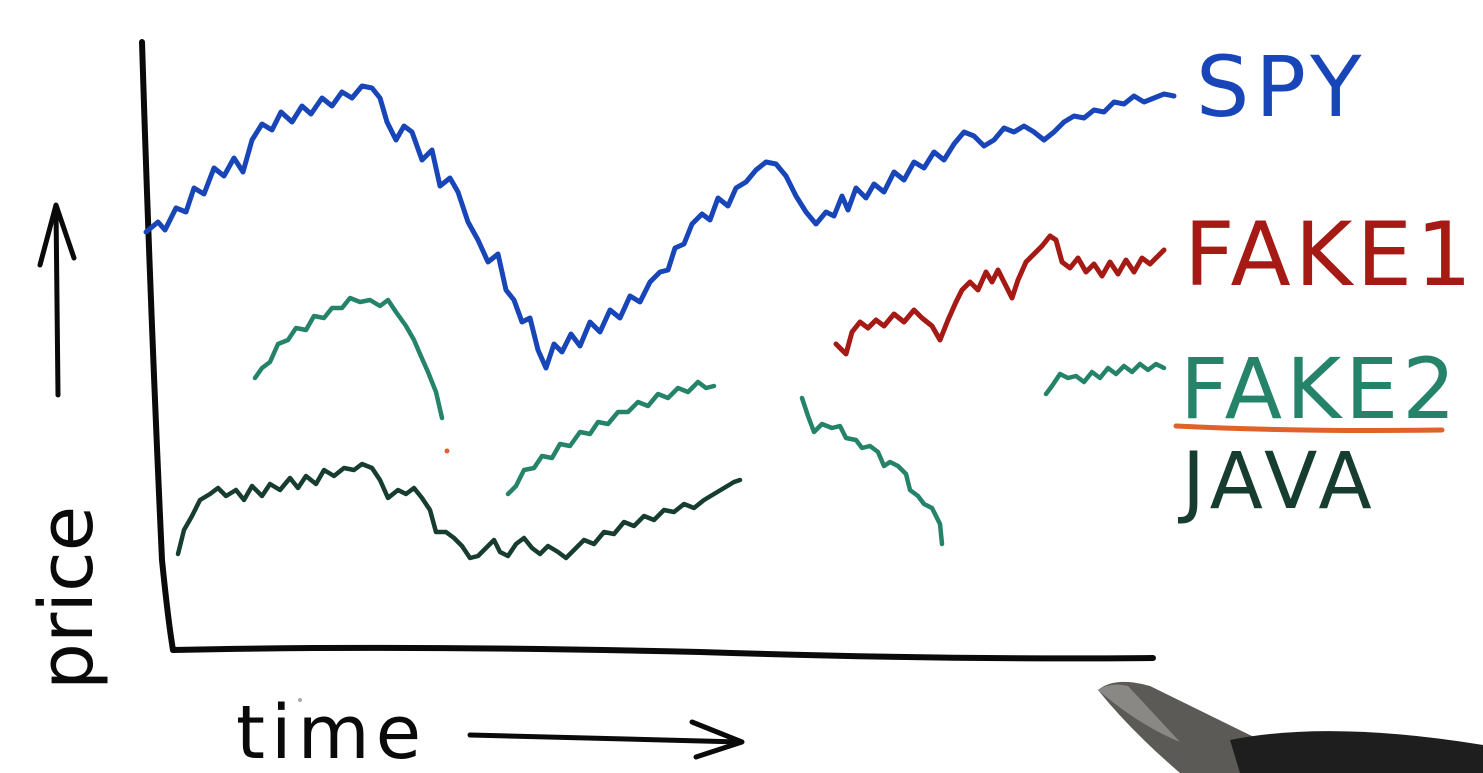 Image resolution: width=1483 pixels, height=773 pixels. What do you see at coordinates (459, 511) in the screenshot?
I see `java-line` at bounding box center [459, 511].